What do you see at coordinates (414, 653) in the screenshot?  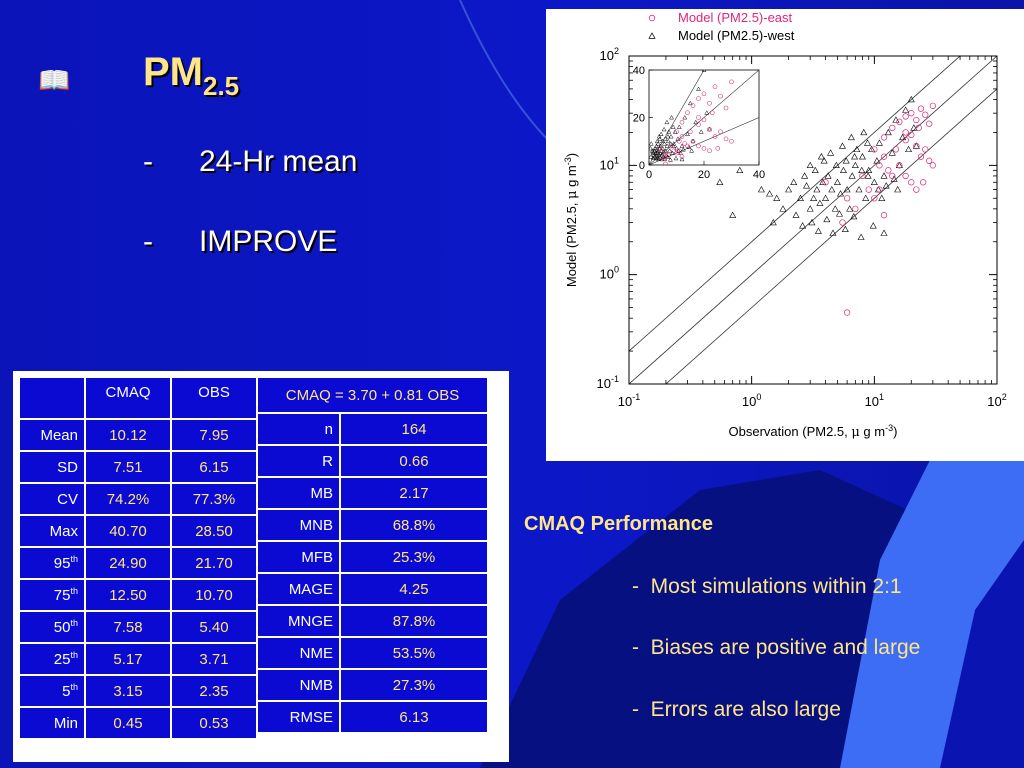 I see `metric-value: 53.5%` at bounding box center [414, 653].